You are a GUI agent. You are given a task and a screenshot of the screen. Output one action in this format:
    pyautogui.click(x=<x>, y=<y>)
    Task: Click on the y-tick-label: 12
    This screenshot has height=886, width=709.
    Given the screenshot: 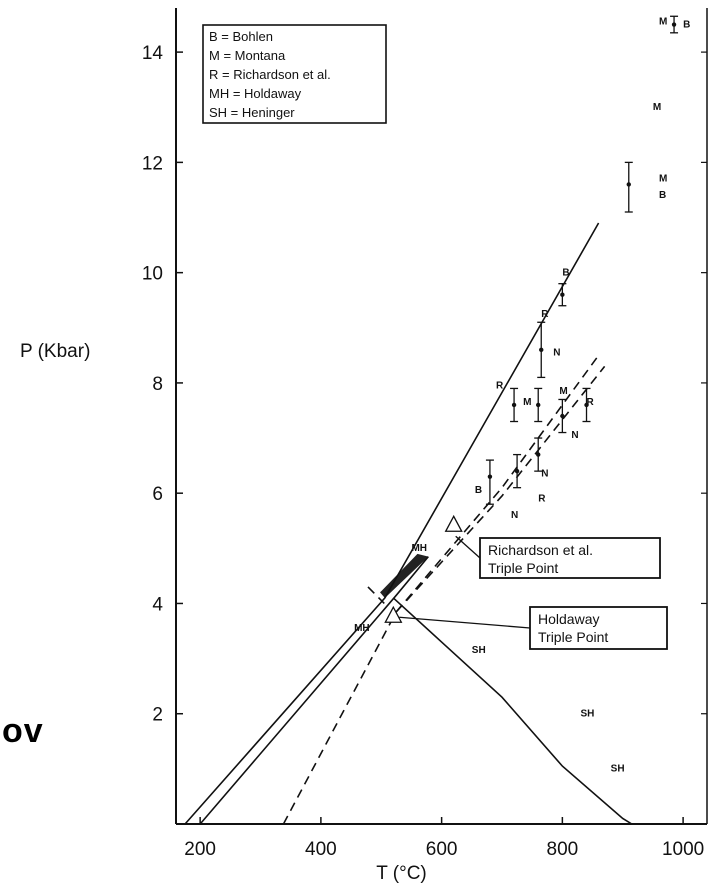 What is the action you would take?
    pyautogui.click(x=152, y=163)
    